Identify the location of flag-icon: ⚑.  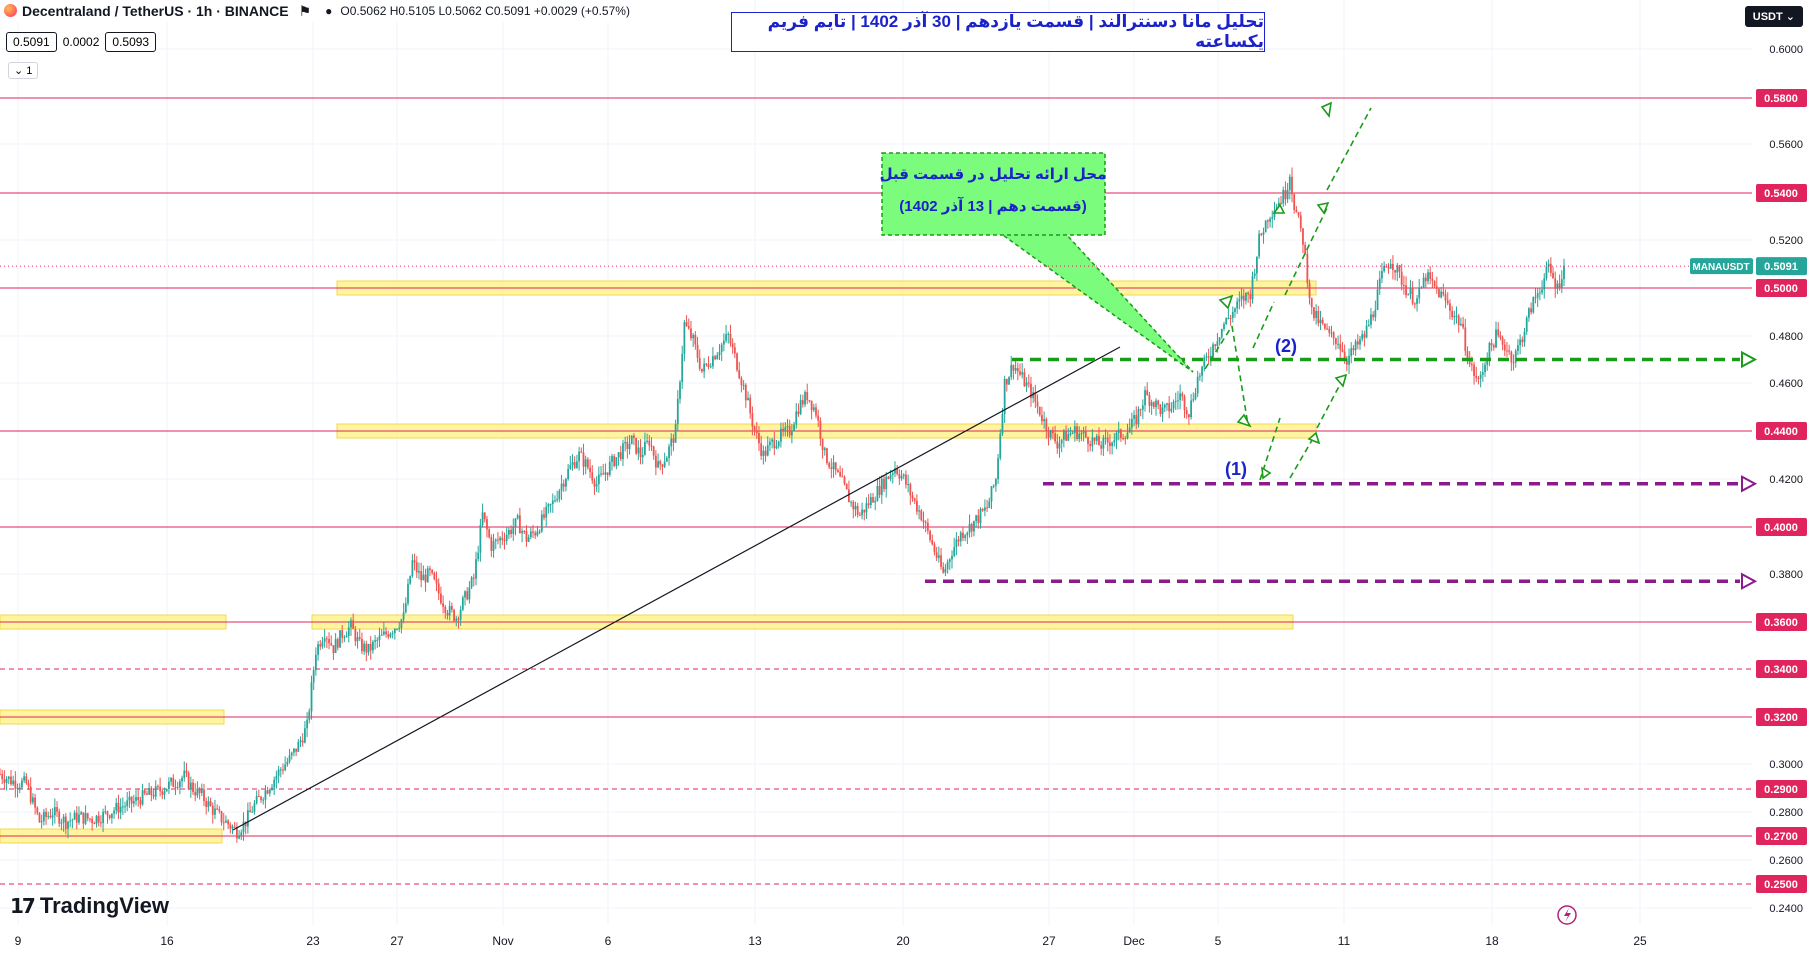
(305, 10).